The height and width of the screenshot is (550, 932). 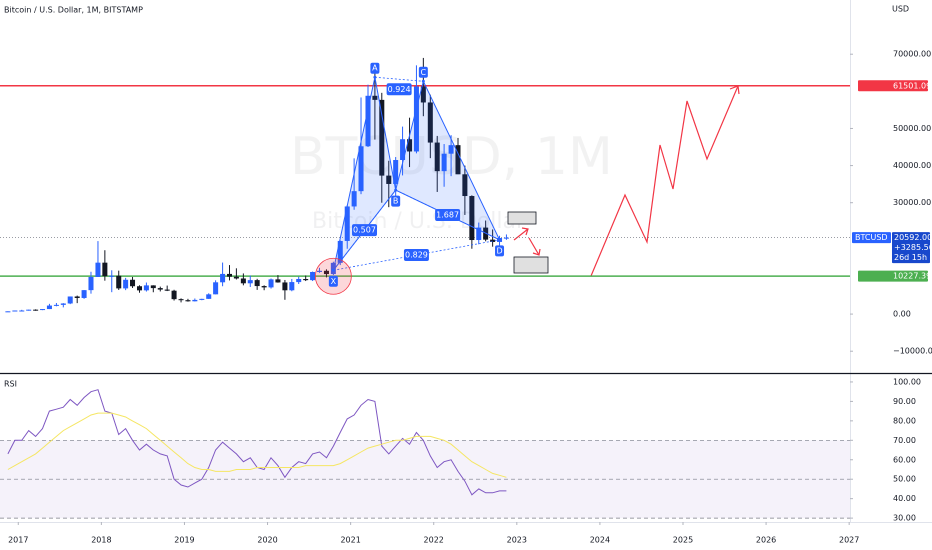 I want to click on symbol-box, so click(x=871, y=238).